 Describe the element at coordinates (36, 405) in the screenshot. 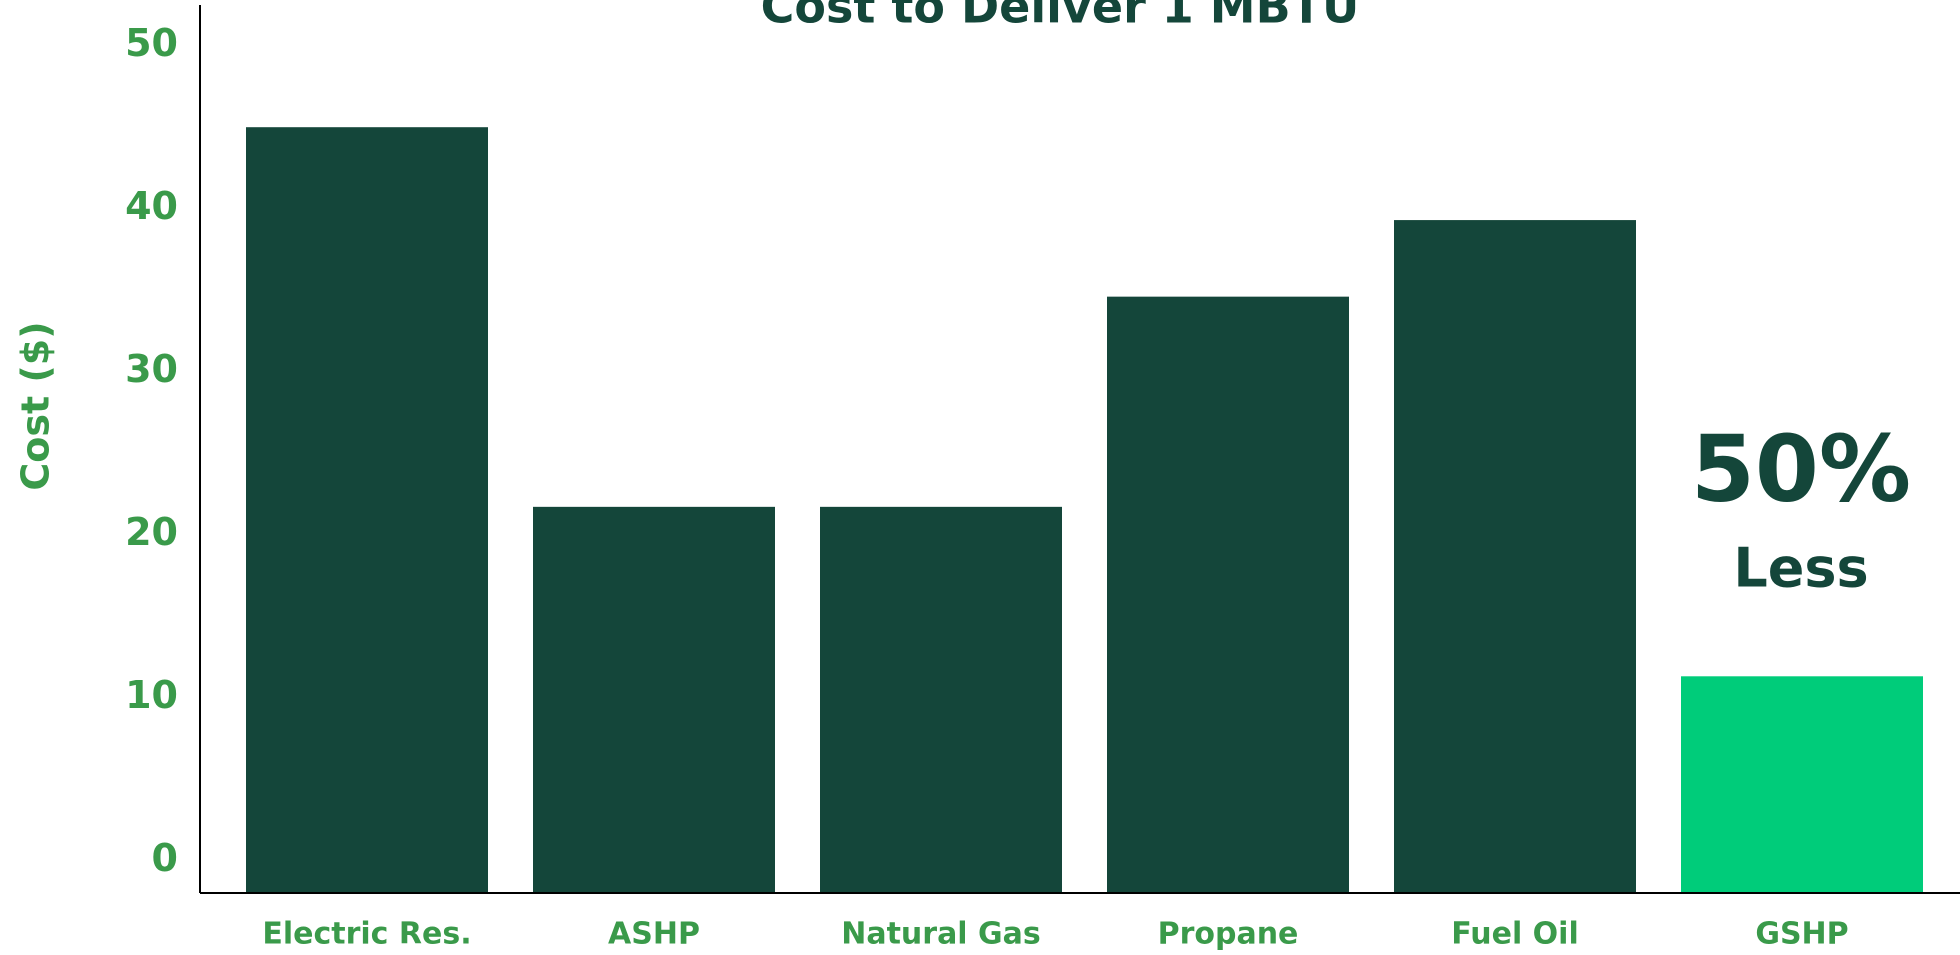

I see `y-axis-label: Cost ($)` at that location.